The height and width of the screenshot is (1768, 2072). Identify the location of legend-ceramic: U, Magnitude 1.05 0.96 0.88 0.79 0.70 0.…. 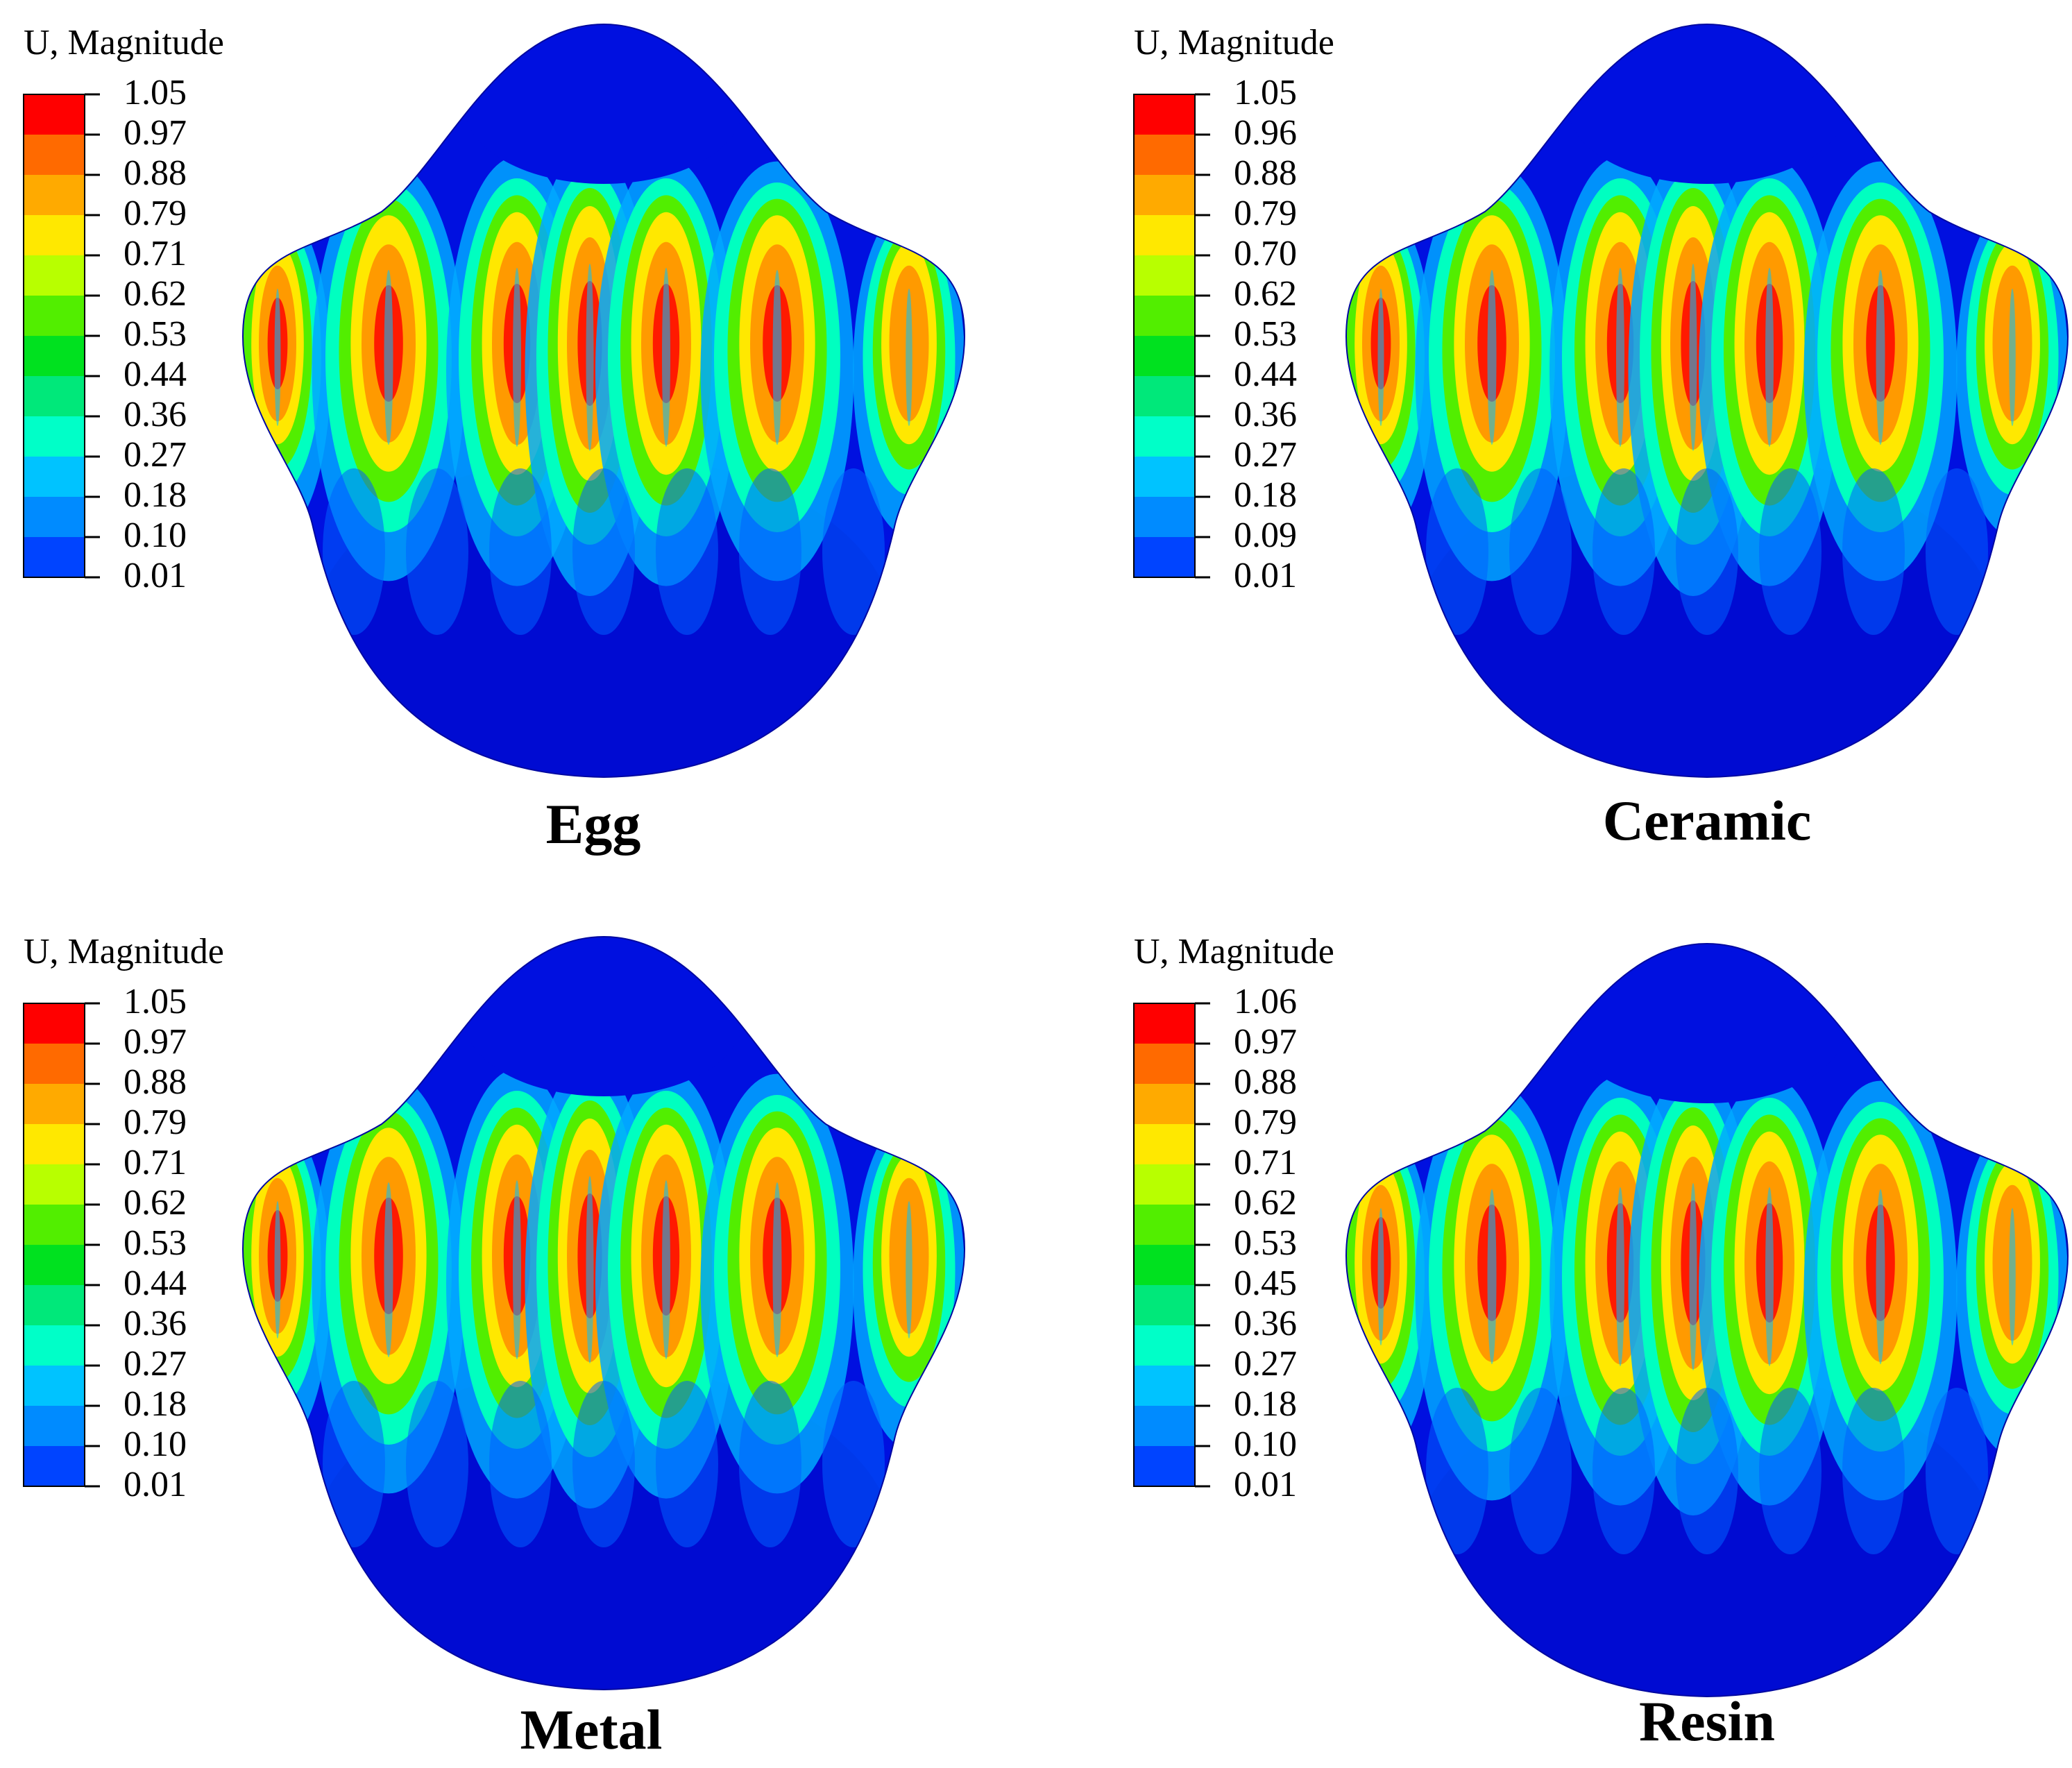
(1233, 309).